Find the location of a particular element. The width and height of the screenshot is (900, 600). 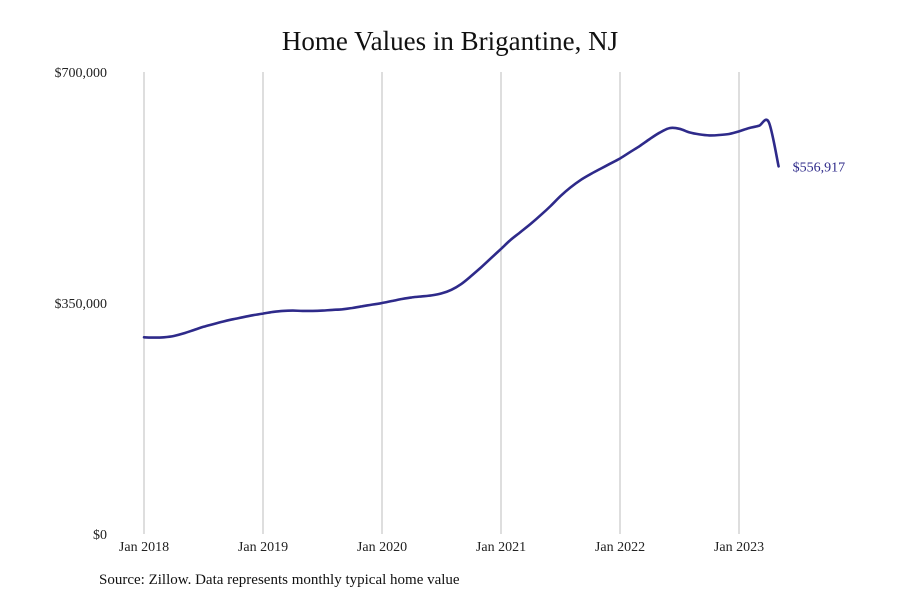

x-tick-label: Jan 2022 is located at coordinates (620, 547).